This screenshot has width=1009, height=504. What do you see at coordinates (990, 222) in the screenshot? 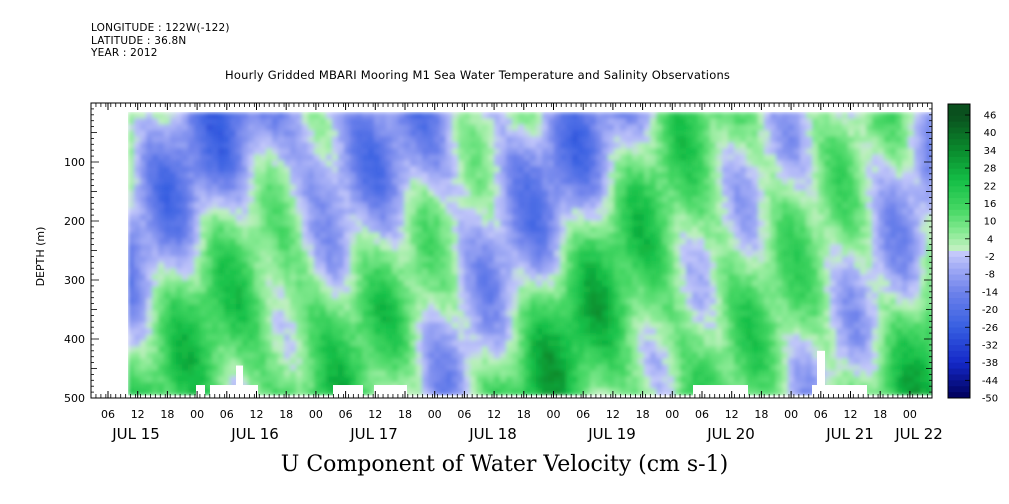
I see `colorbar-label: 10` at bounding box center [990, 222].